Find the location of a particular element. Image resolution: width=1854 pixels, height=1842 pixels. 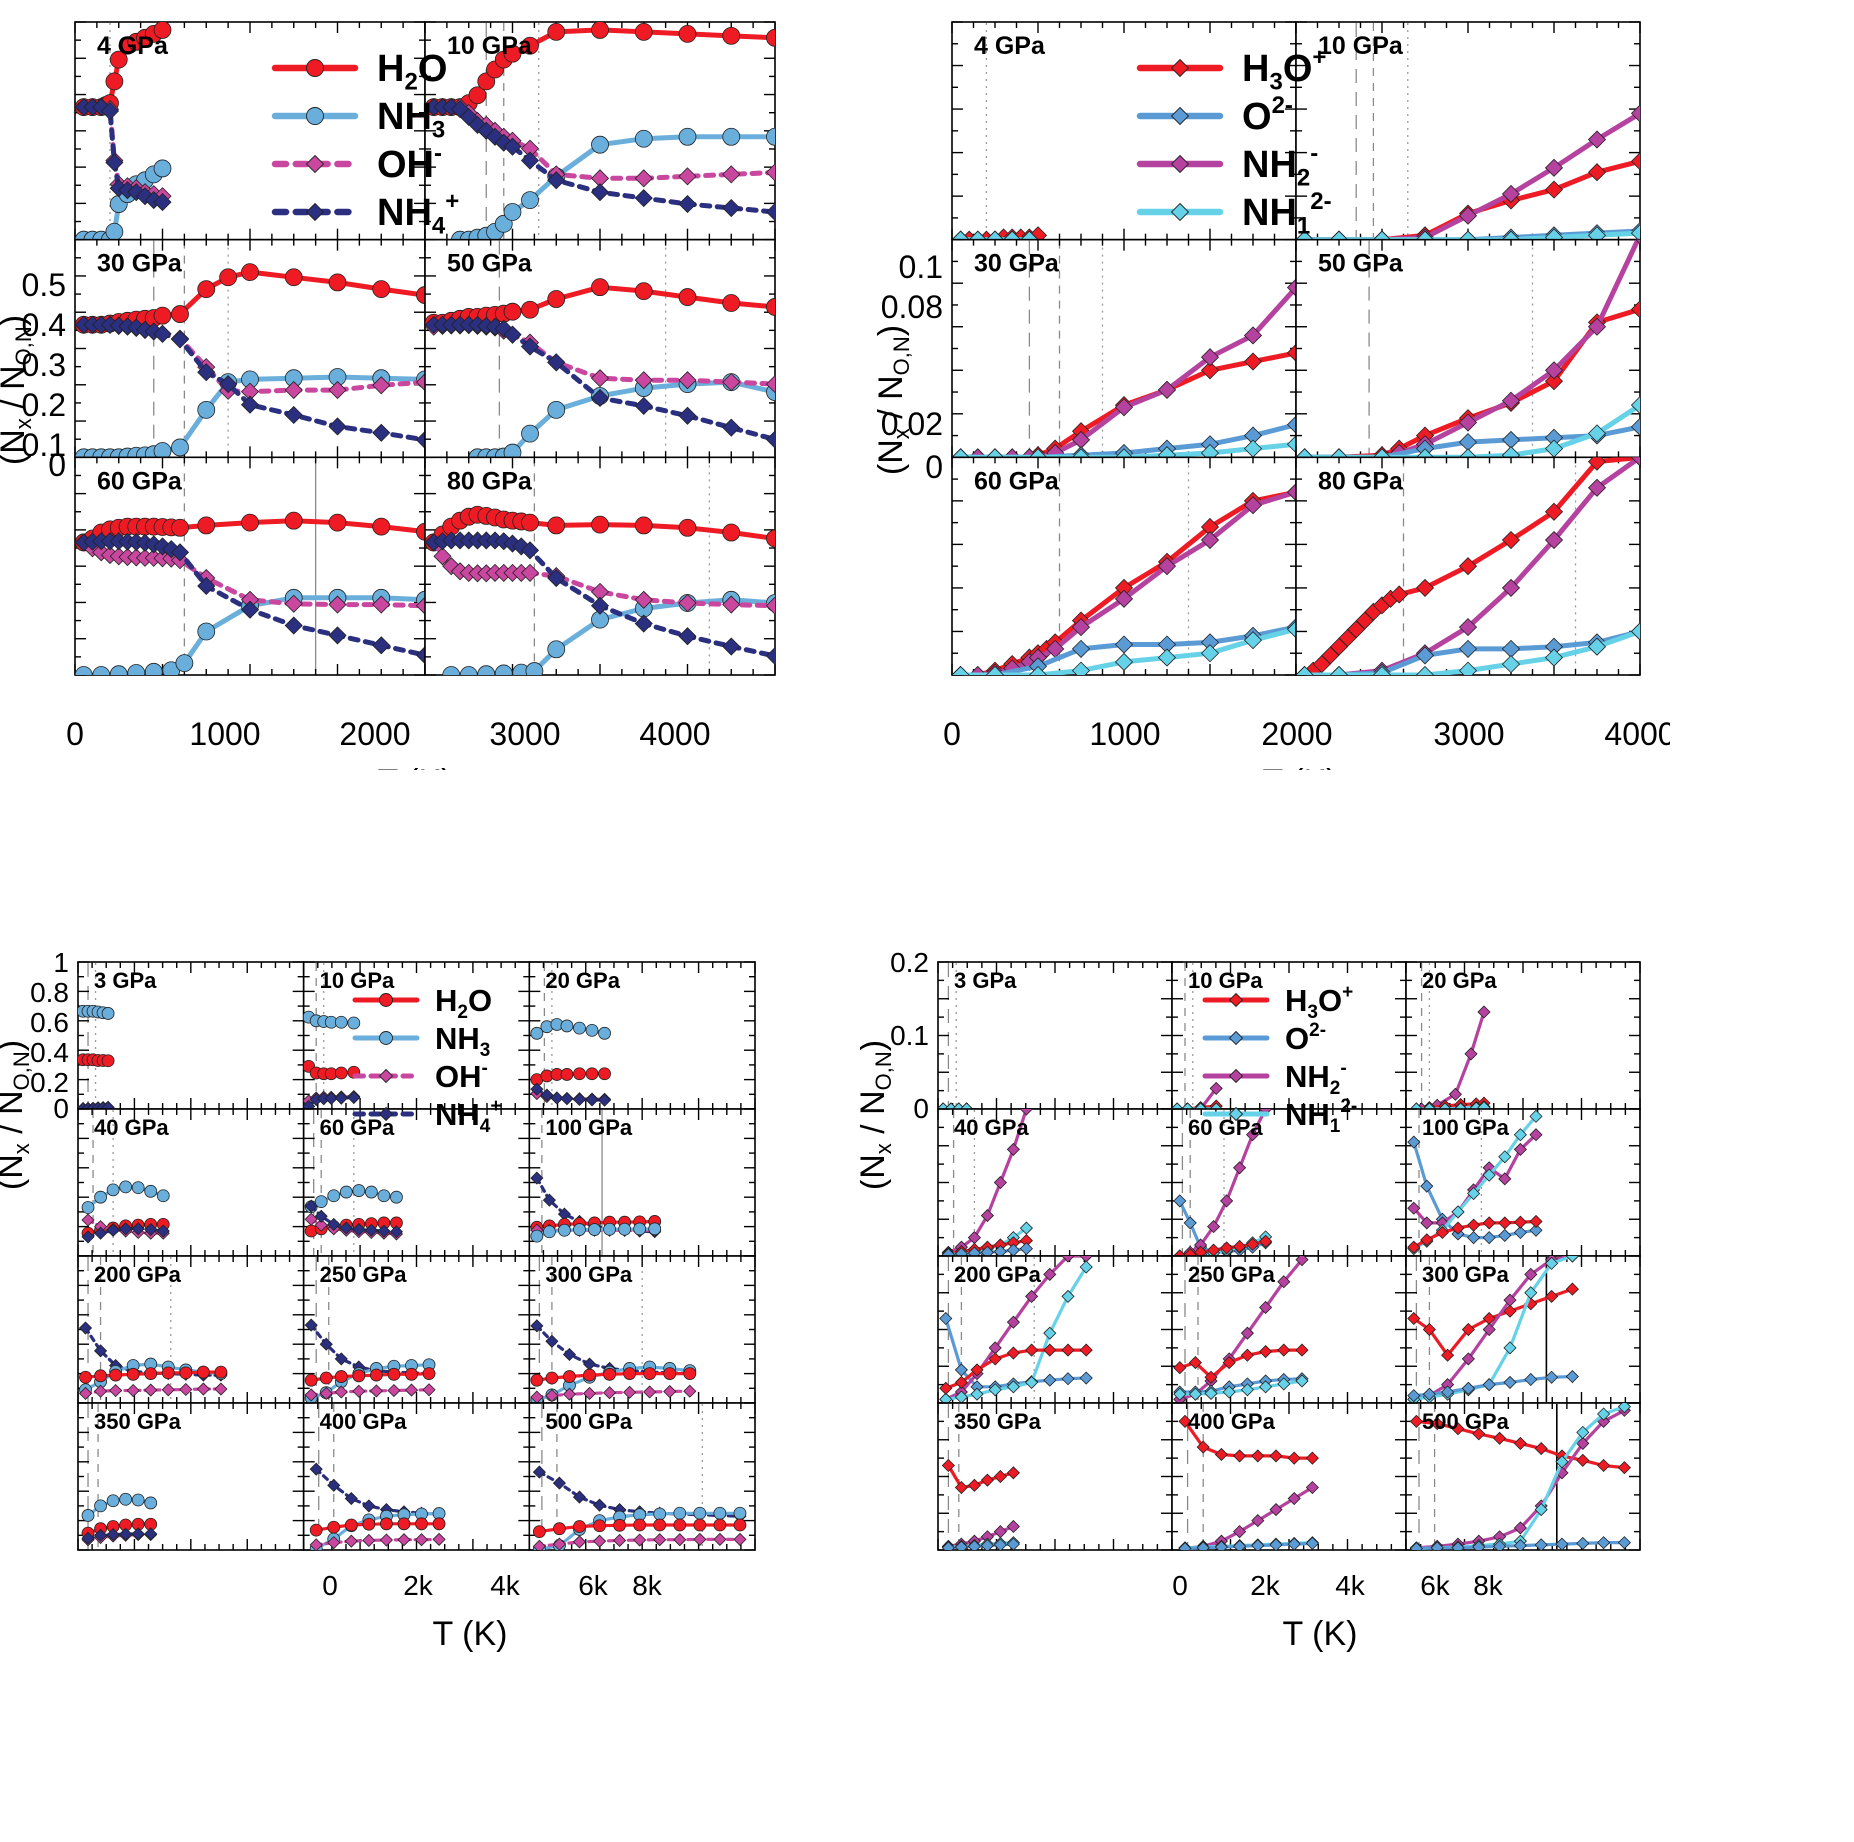

plot-frame is located at coordinates (1124, 131).